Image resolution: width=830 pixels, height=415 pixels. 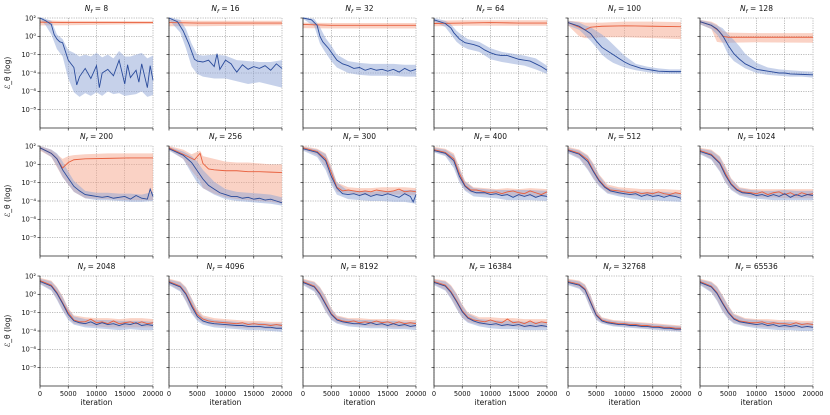 I want to click on subplot: Nf = 300, so click(x=358, y=195).